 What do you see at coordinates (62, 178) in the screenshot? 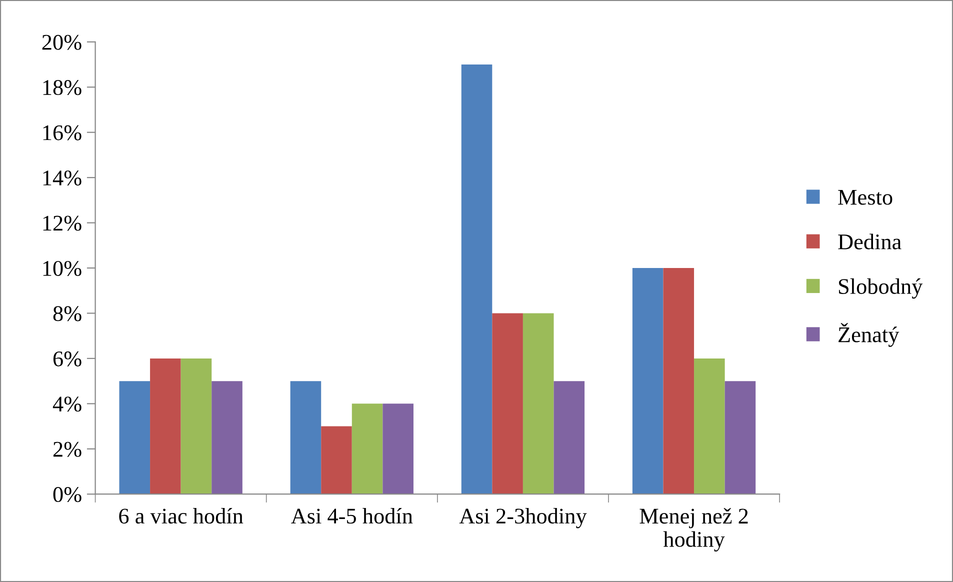
I see `y-tick-label: 14%` at bounding box center [62, 178].